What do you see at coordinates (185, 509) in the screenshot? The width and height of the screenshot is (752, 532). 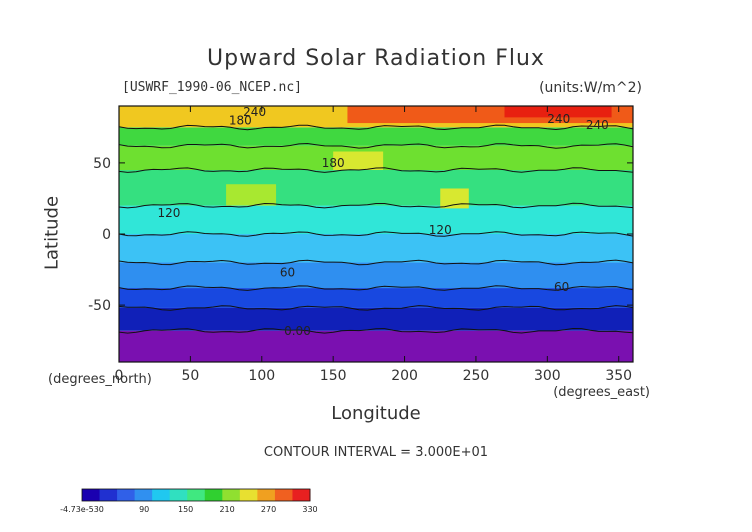 I see `colorbar-tick-label: 150` at bounding box center [185, 509].